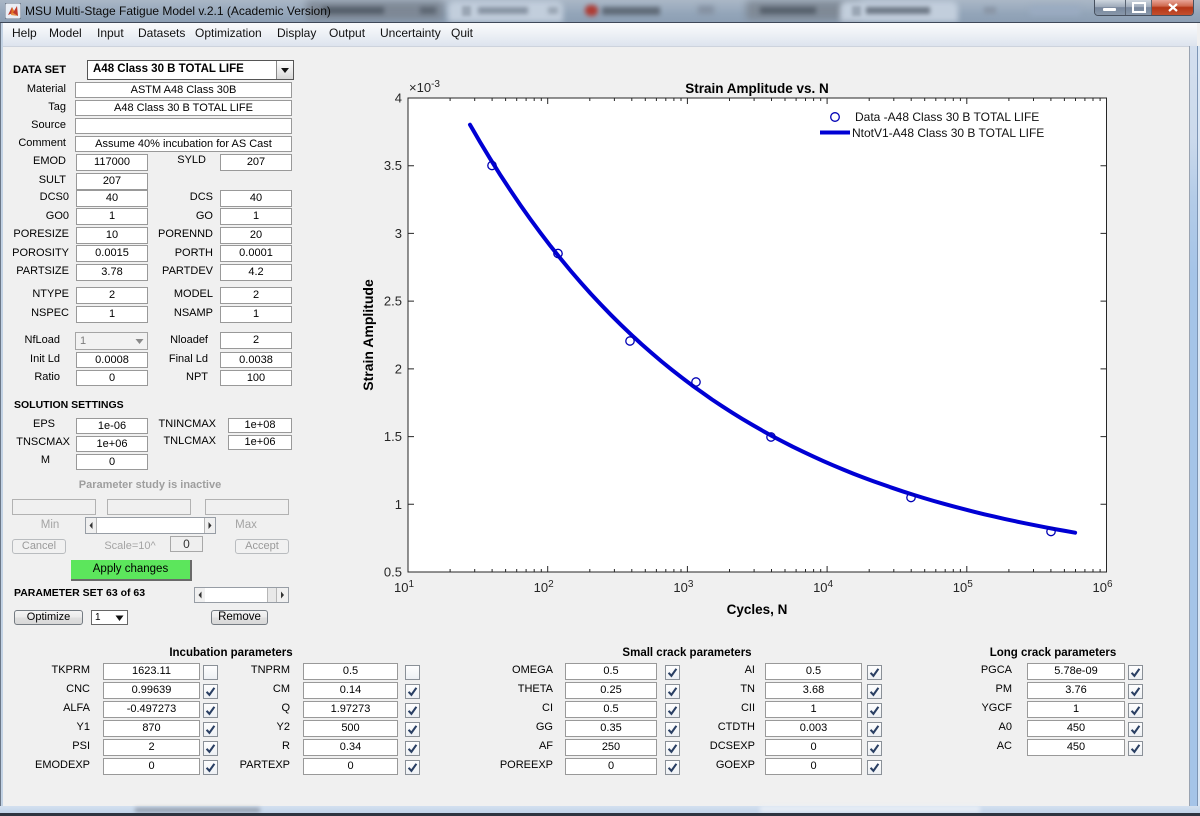 The width and height of the screenshot is (1200, 816). What do you see at coordinates (393, 572) in the screenshot?
I see `svg-text: 0.5` at bounding box center [393, 572].